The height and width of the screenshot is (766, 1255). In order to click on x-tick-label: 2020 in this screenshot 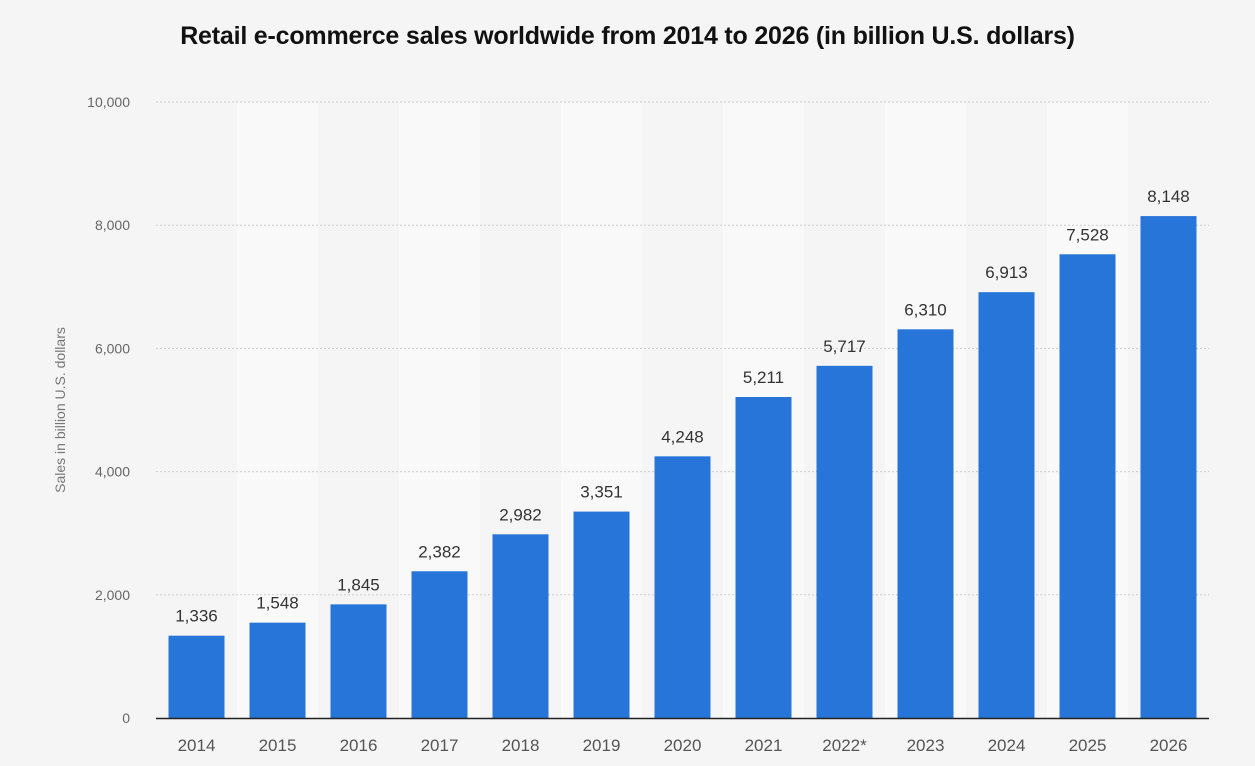, I will do `click(683, 745)`.